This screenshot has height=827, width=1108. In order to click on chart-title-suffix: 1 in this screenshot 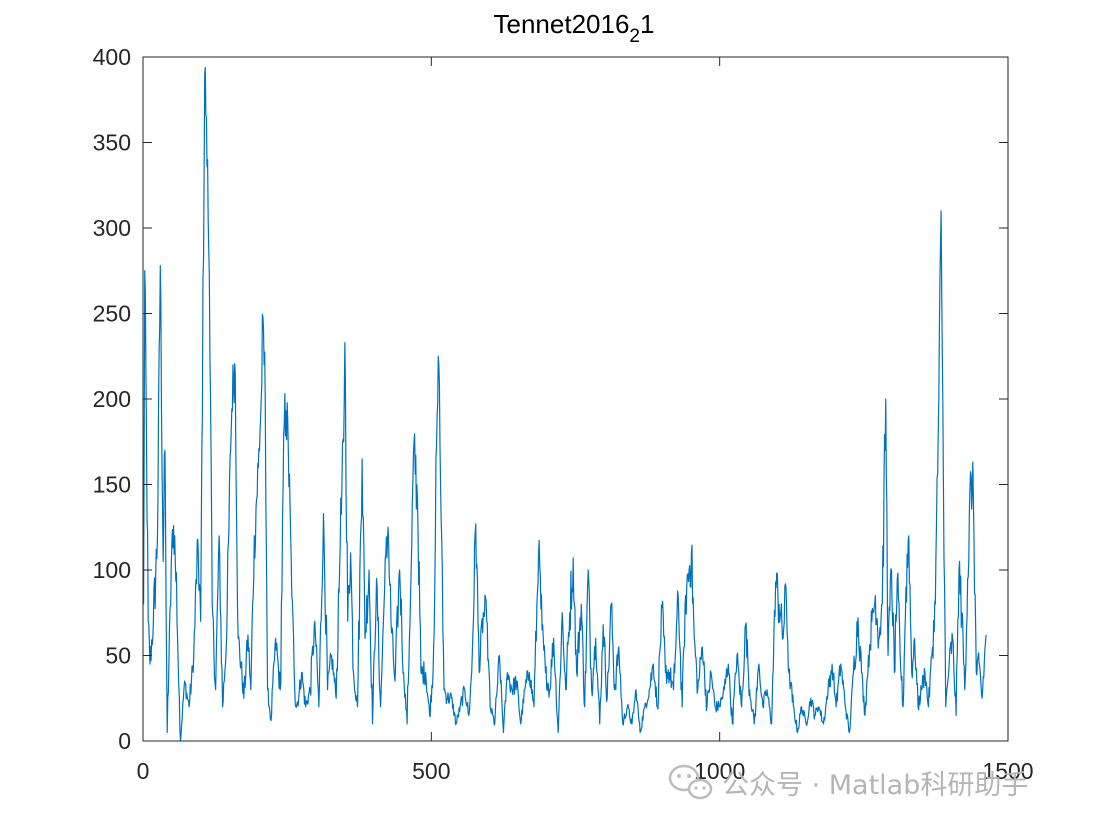, I will do `click(647, 24)`.